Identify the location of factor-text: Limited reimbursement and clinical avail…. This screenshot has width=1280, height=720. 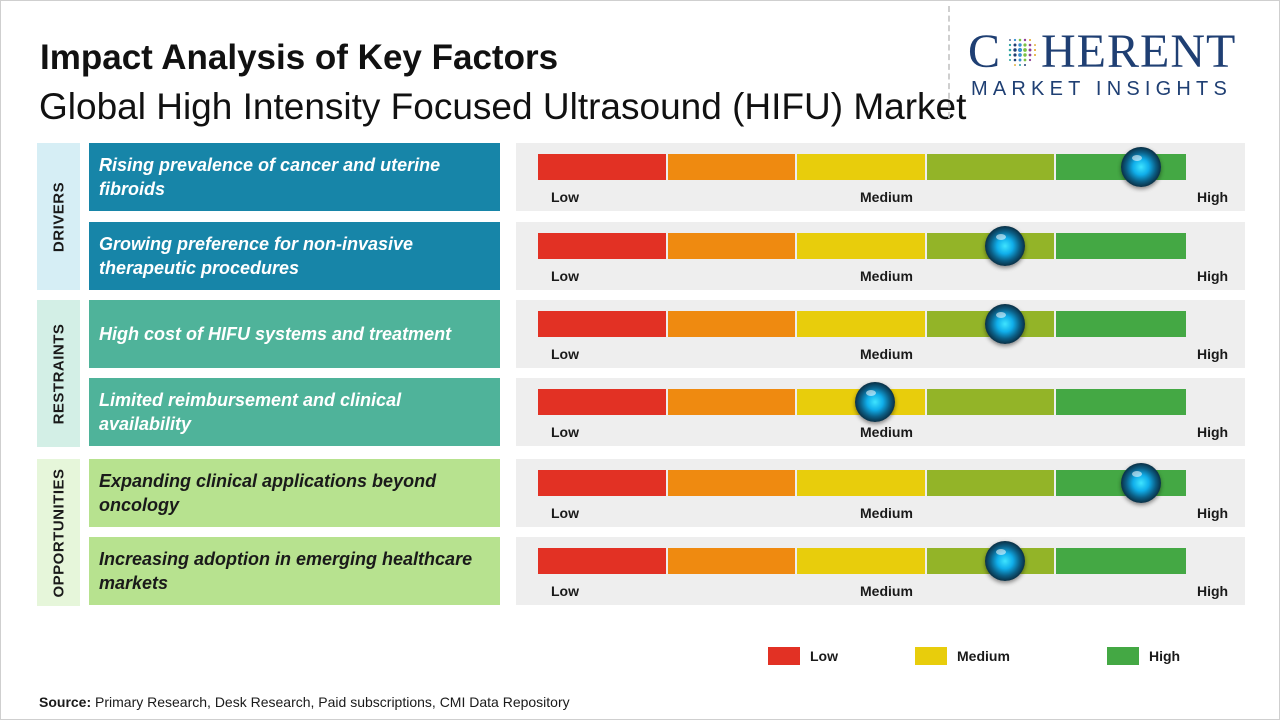
(250, 412).